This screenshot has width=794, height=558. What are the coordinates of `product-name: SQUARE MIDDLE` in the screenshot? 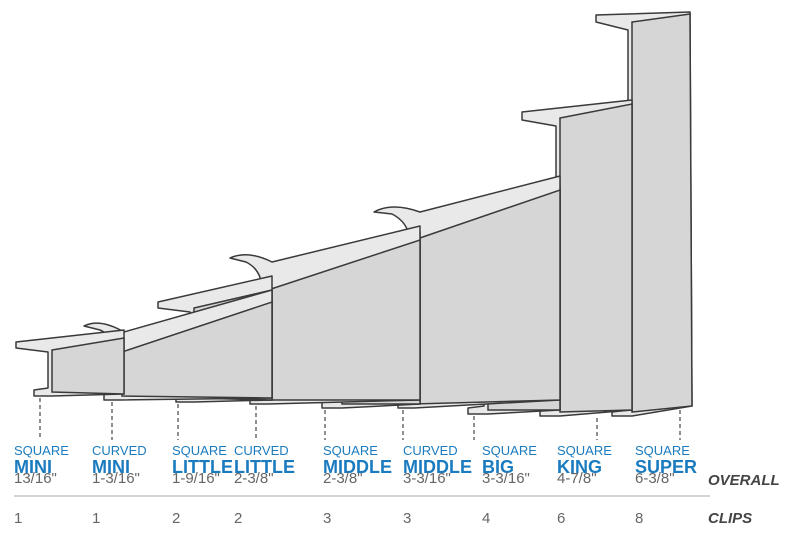 It's located at (363, 460).